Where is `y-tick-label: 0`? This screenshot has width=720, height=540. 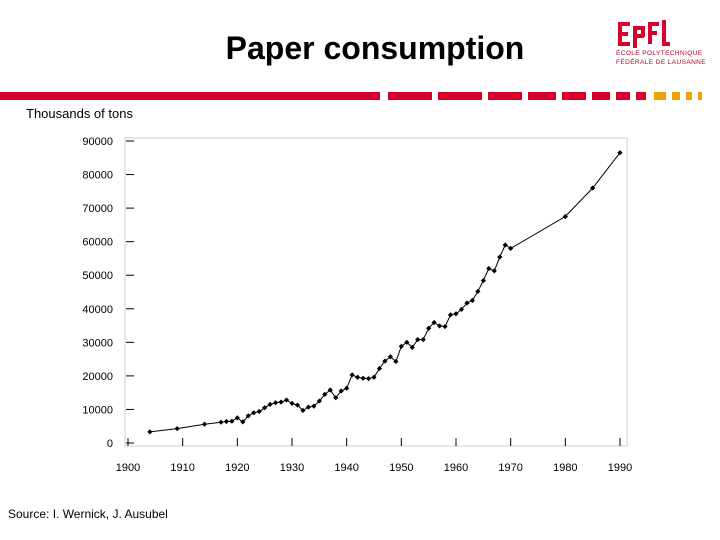
y-tick-label: 0 is located at coordinates (110, 444).